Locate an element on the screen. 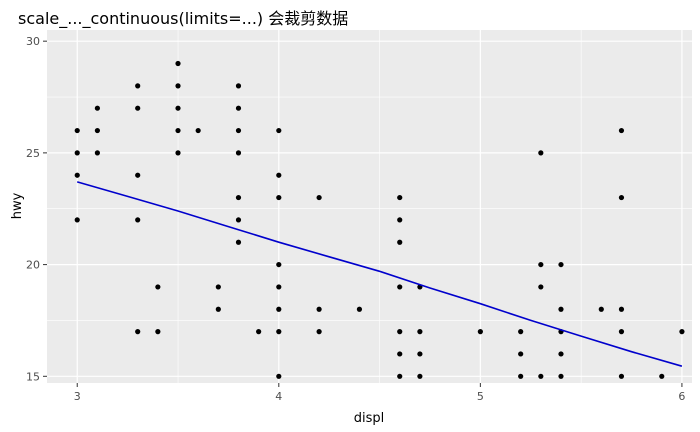  x-tick-label: 4 is located at coordinates (278, 396).